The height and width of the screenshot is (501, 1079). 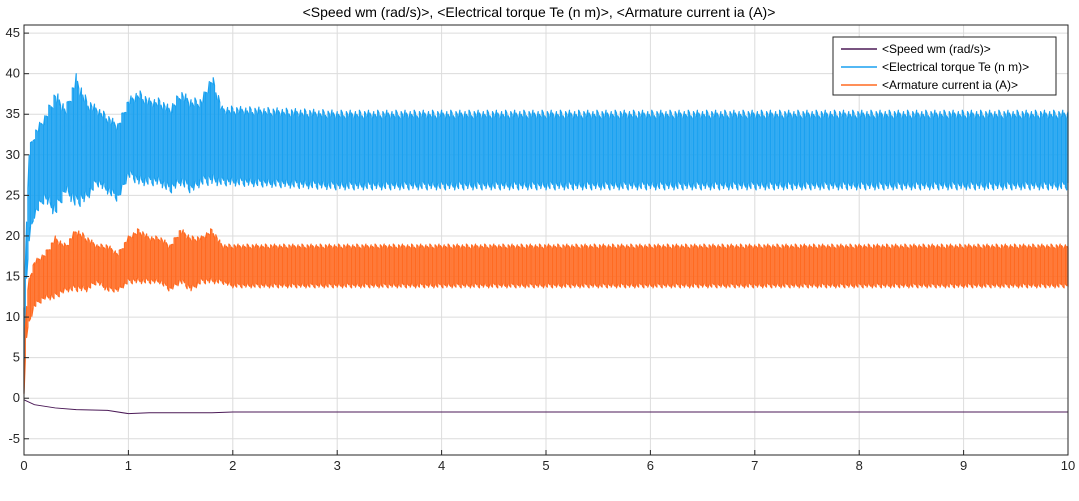 What do you see at coordinates (337, 465) in the screenshot?
I see `x-tick-label: 3` at bounding box center [337, 465].